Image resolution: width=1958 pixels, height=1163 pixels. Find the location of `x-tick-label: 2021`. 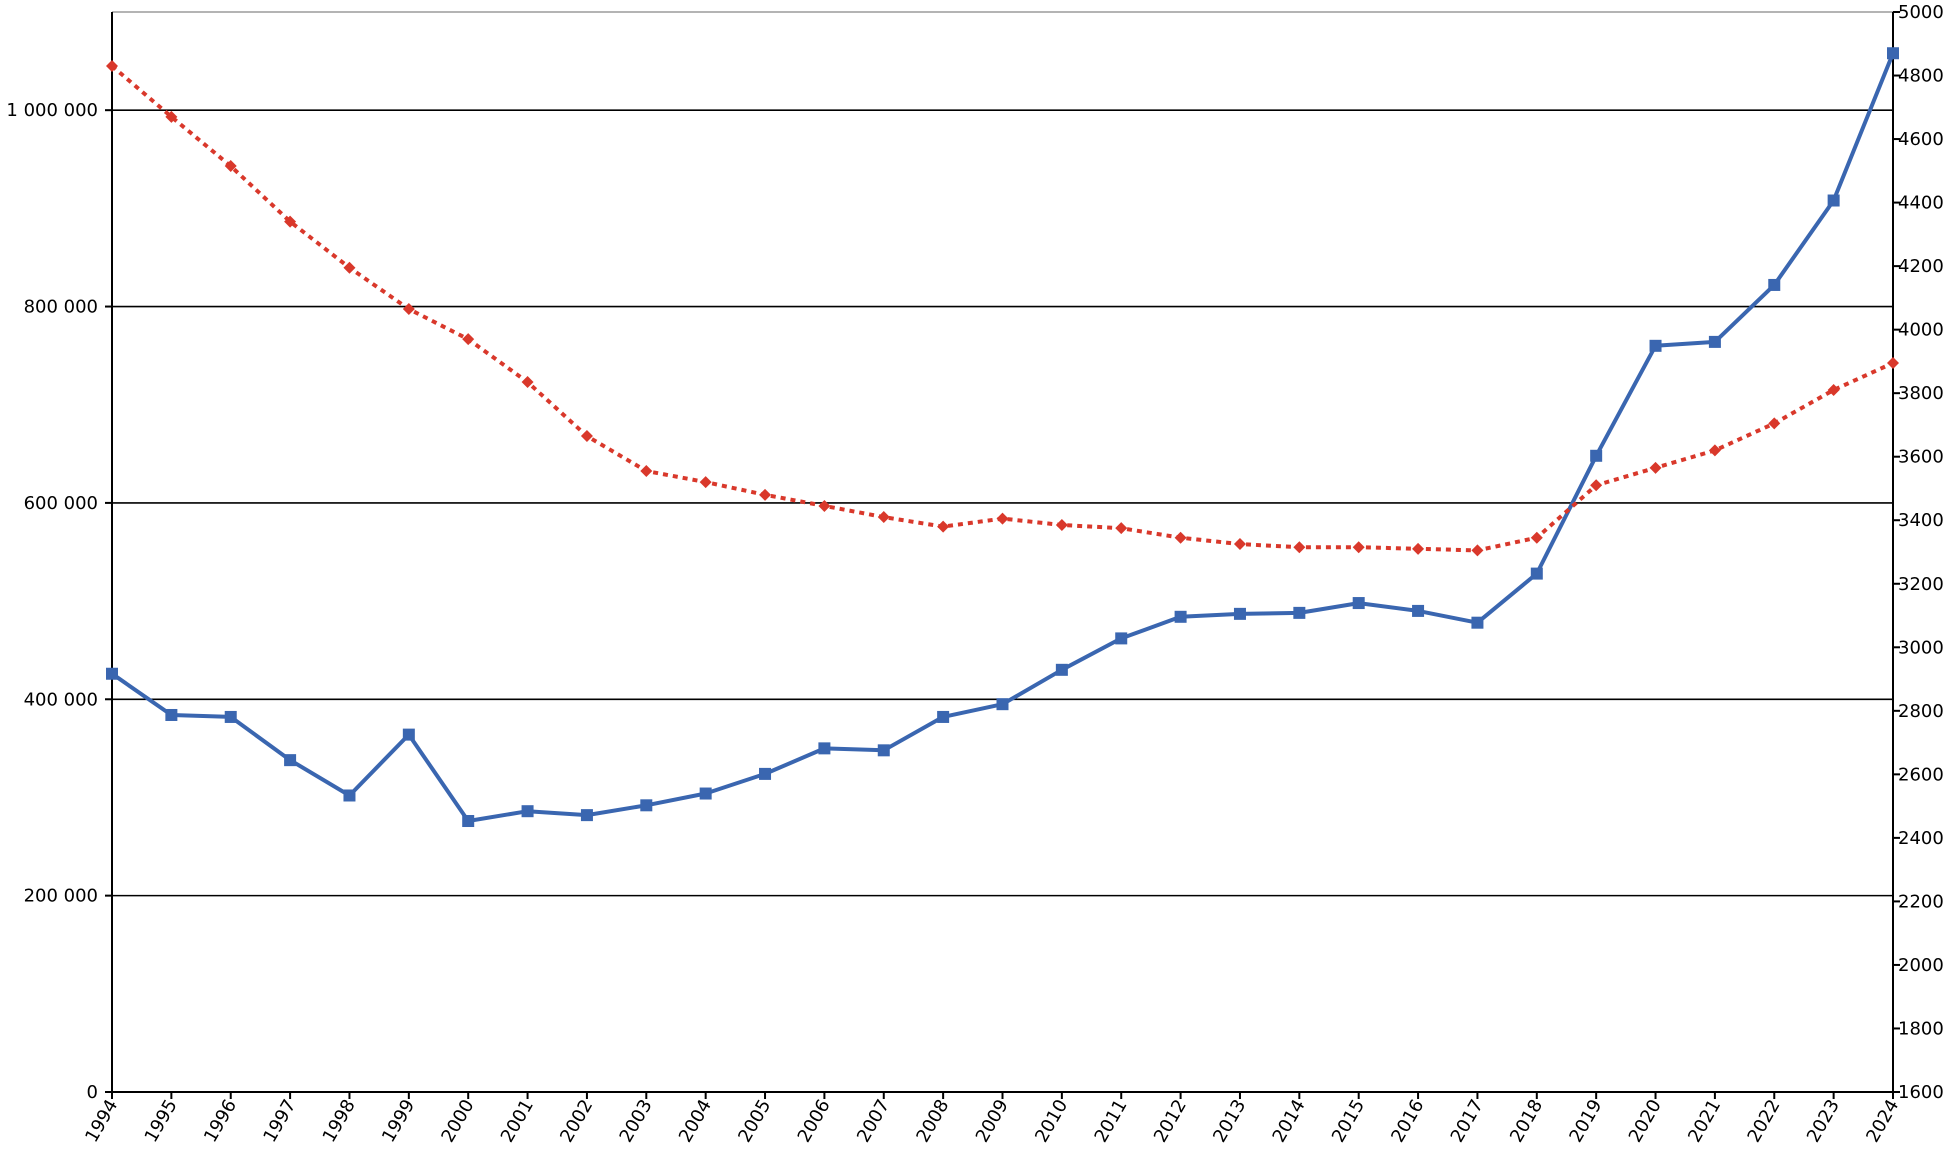

x-tick-label: 2021 is located at coordinates (1704, 1121).